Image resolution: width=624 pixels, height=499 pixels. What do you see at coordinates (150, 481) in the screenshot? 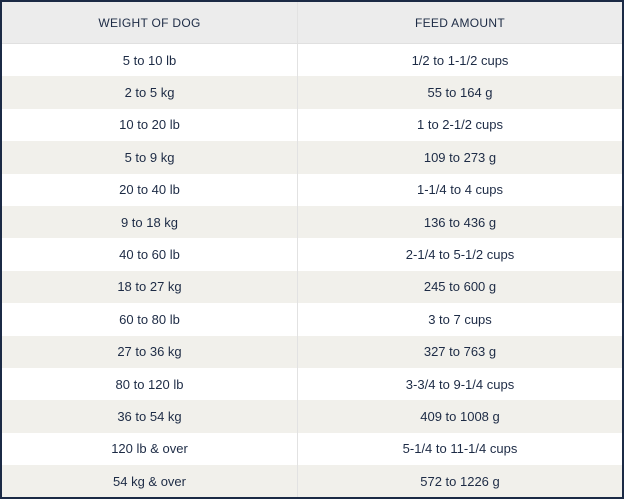
I see `weight-cell: 54 kg & over` at bounding box center [150, 481].